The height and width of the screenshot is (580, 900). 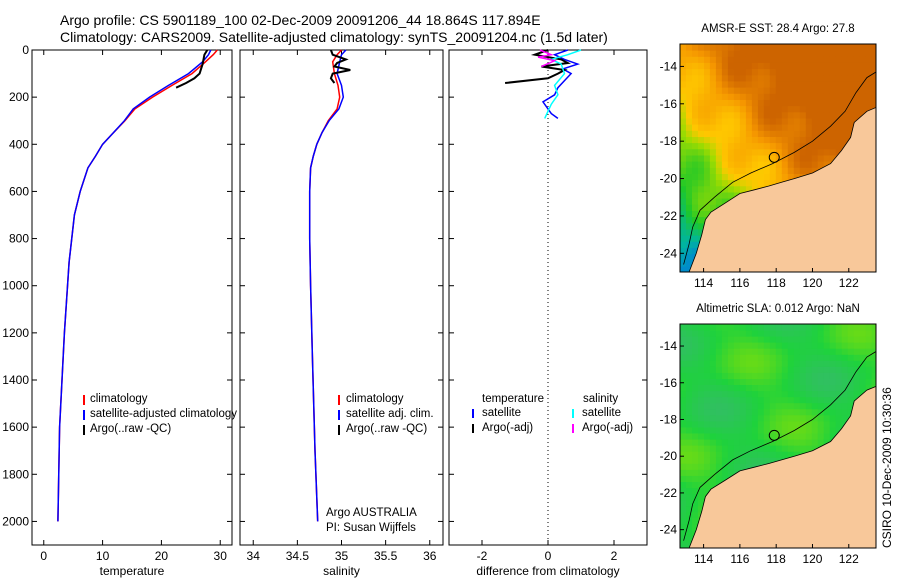 I want to click on x-tick-label: 34.5, so click(x=298, y=556).